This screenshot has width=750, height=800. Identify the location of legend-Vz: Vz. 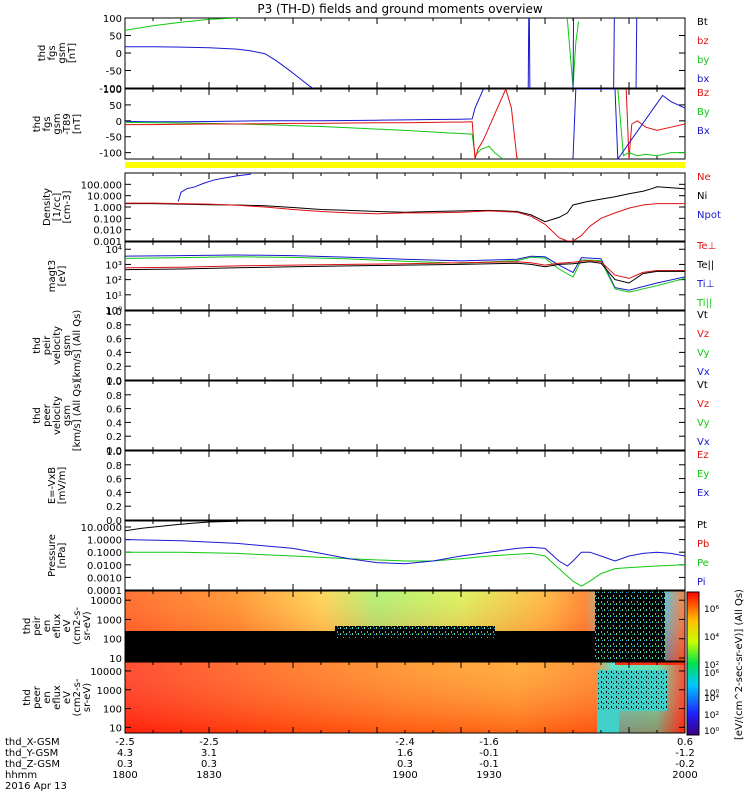
(703, 404).